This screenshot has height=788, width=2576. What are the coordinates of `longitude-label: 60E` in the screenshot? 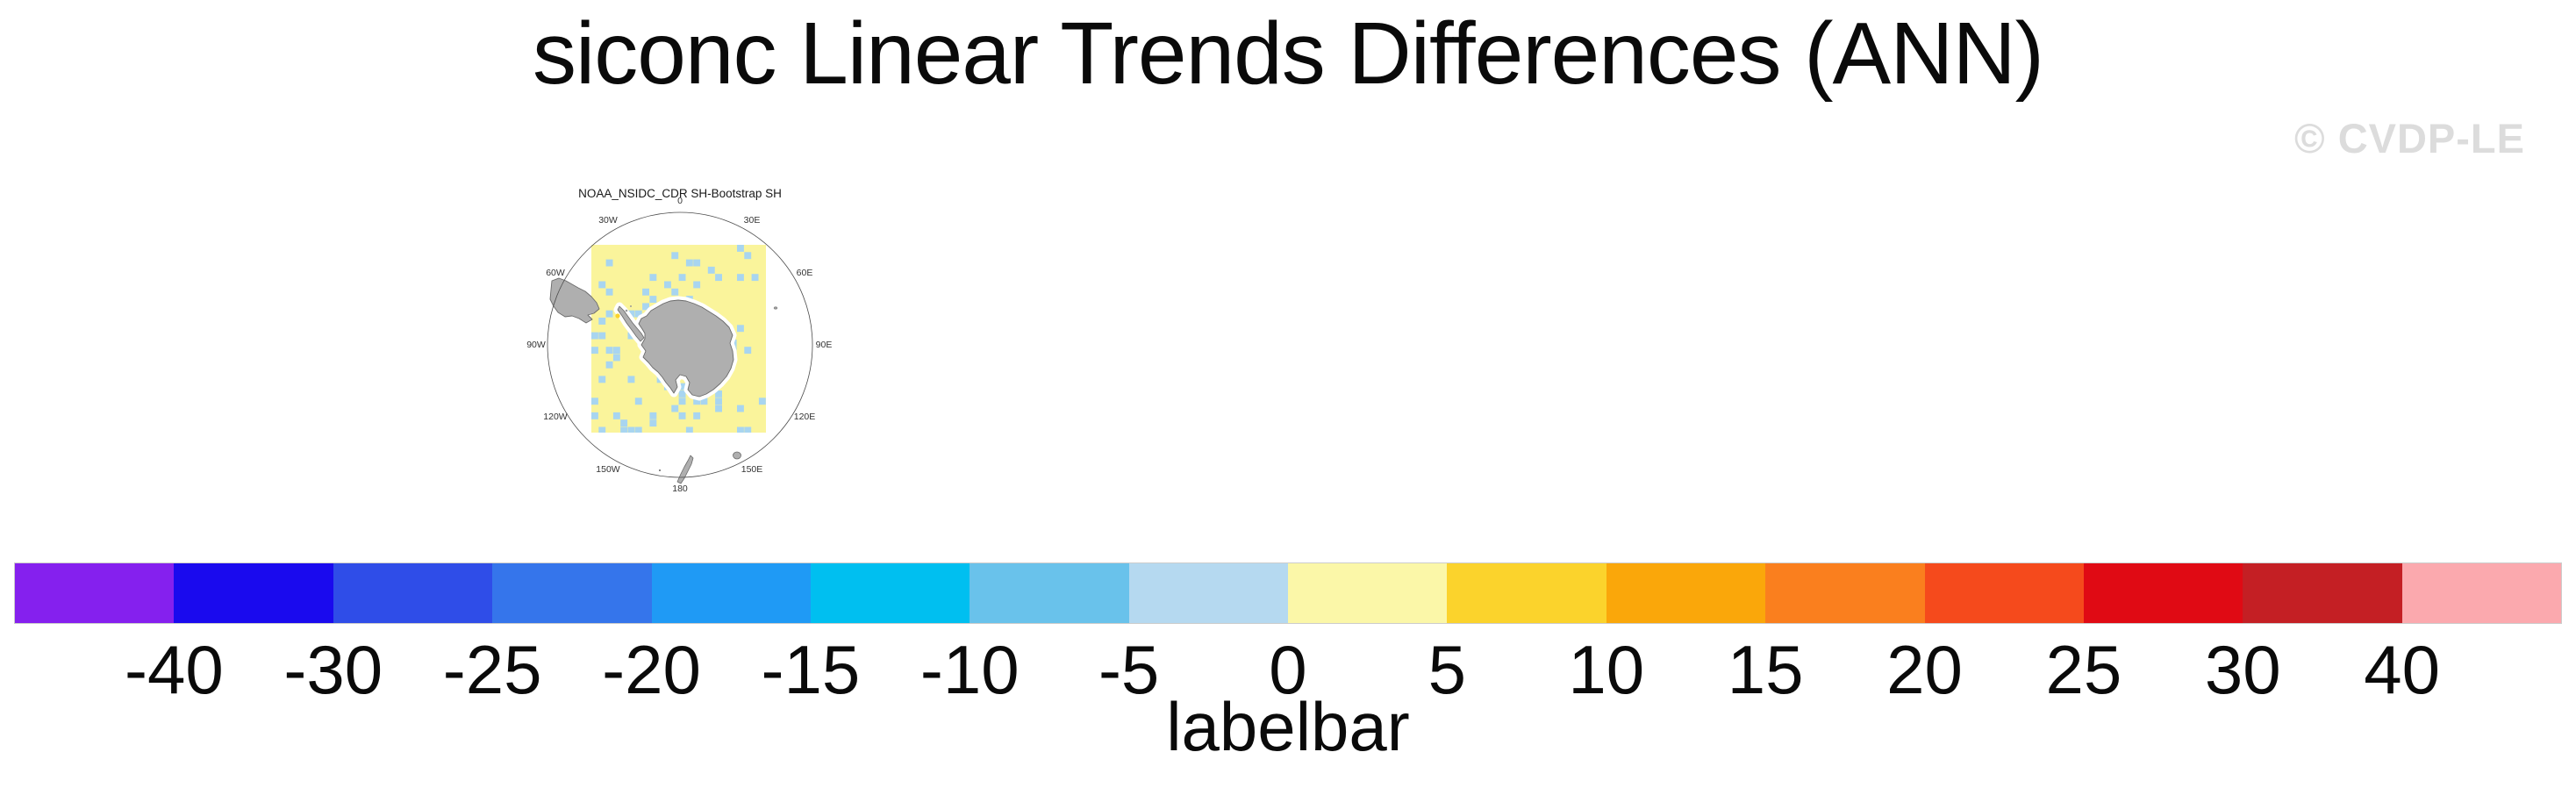 It's located at (805, 273).